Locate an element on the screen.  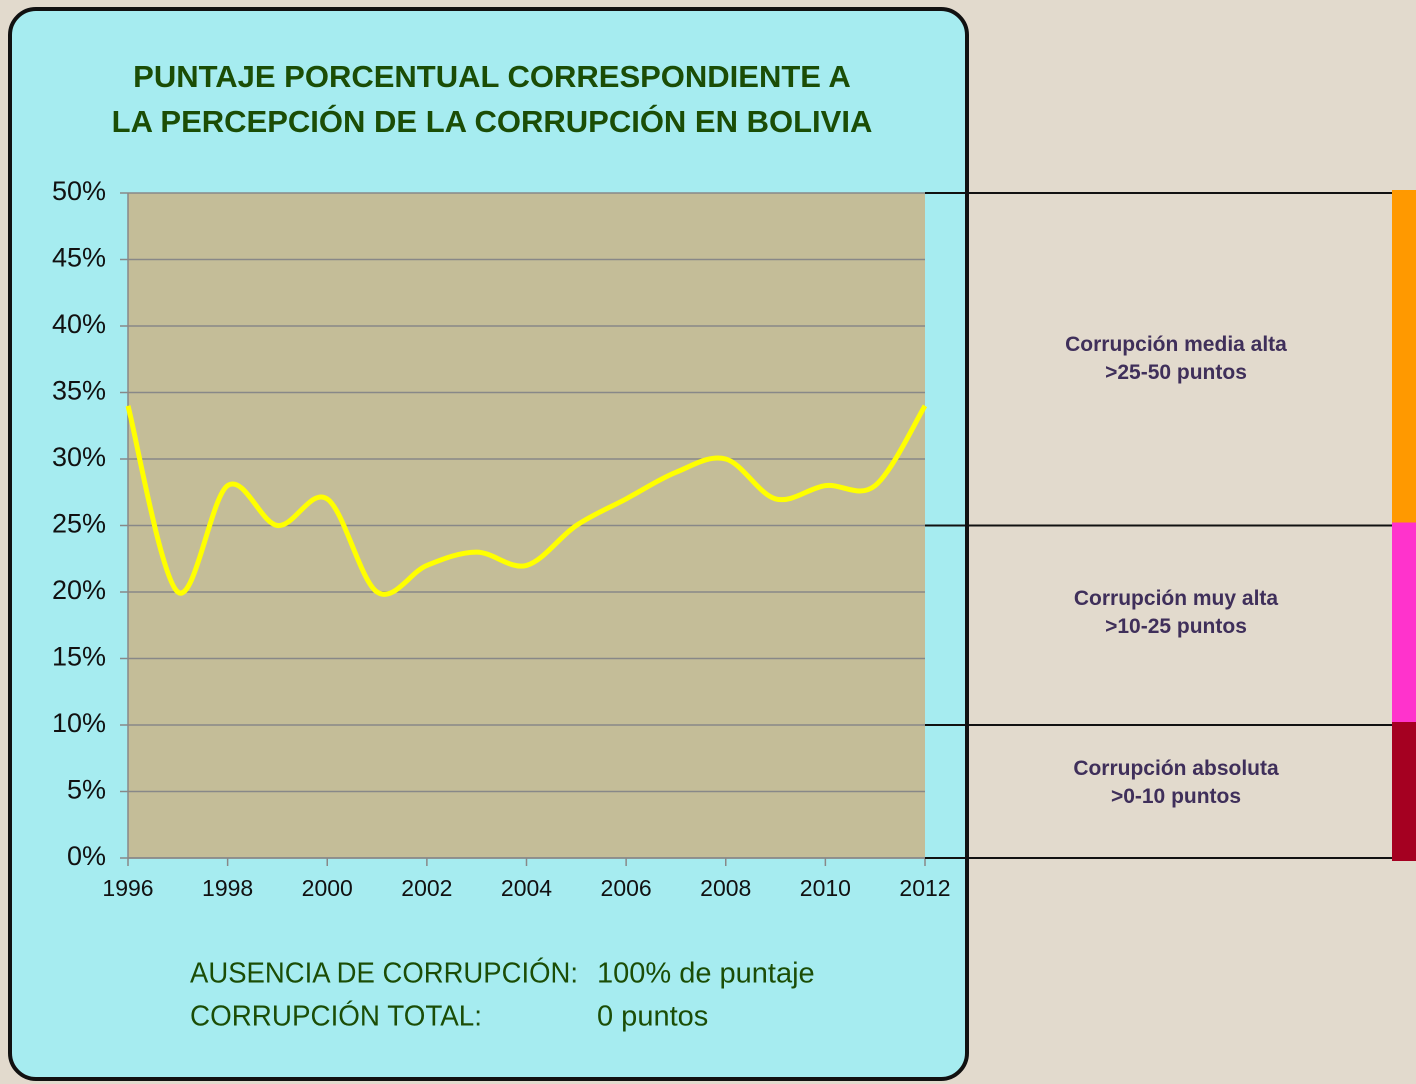
x-tick-label: 2004 is located at coordinates (526, 888).